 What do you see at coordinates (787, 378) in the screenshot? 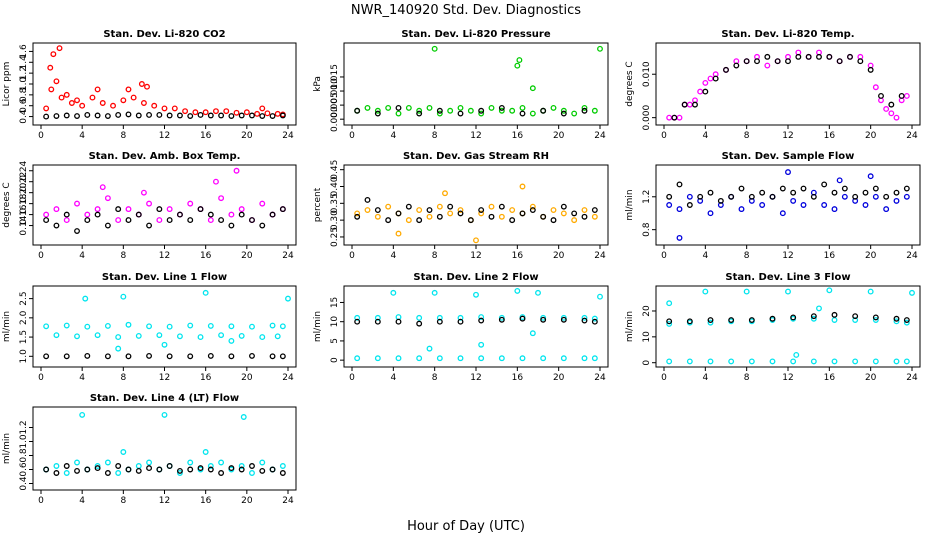
I see `x-tick-label: 12` at bounding box center [787, 378].